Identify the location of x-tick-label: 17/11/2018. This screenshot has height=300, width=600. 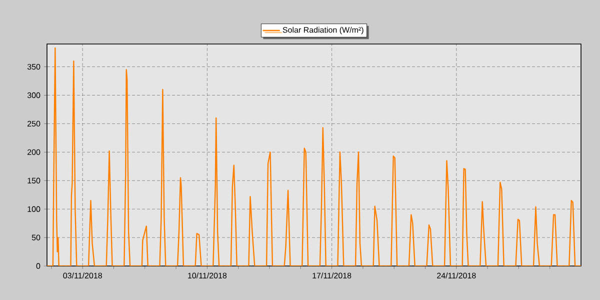
(332, 275).